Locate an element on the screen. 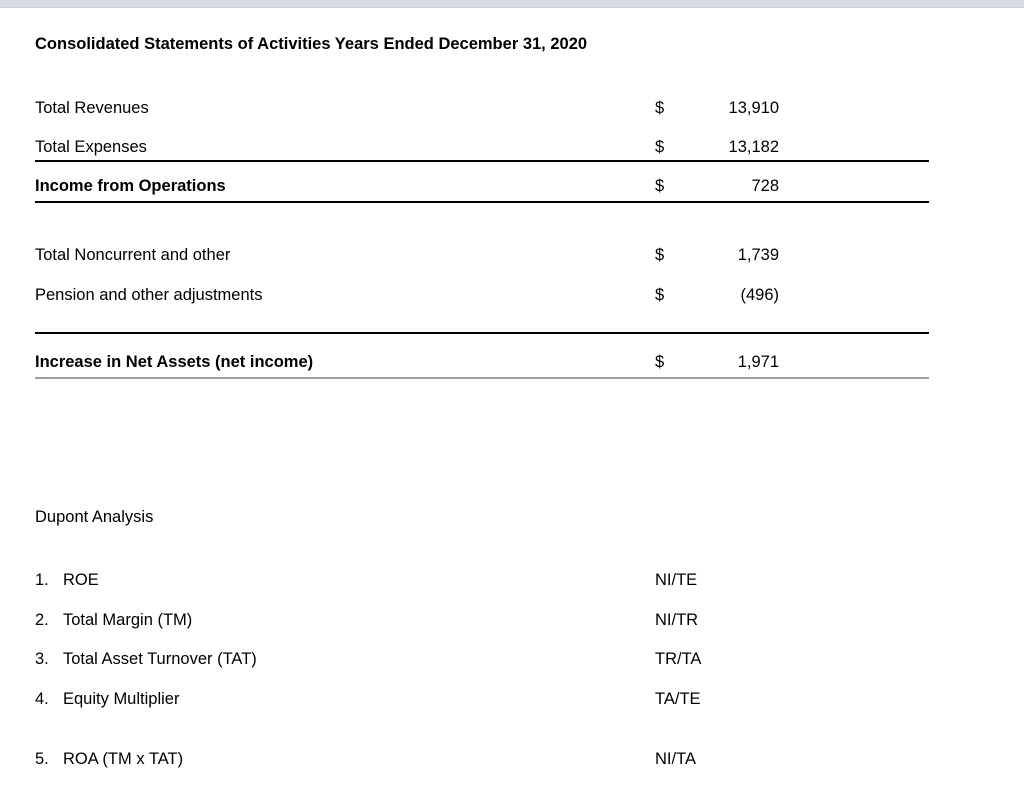  item-number: 5. is located at coordinates (42, 759).